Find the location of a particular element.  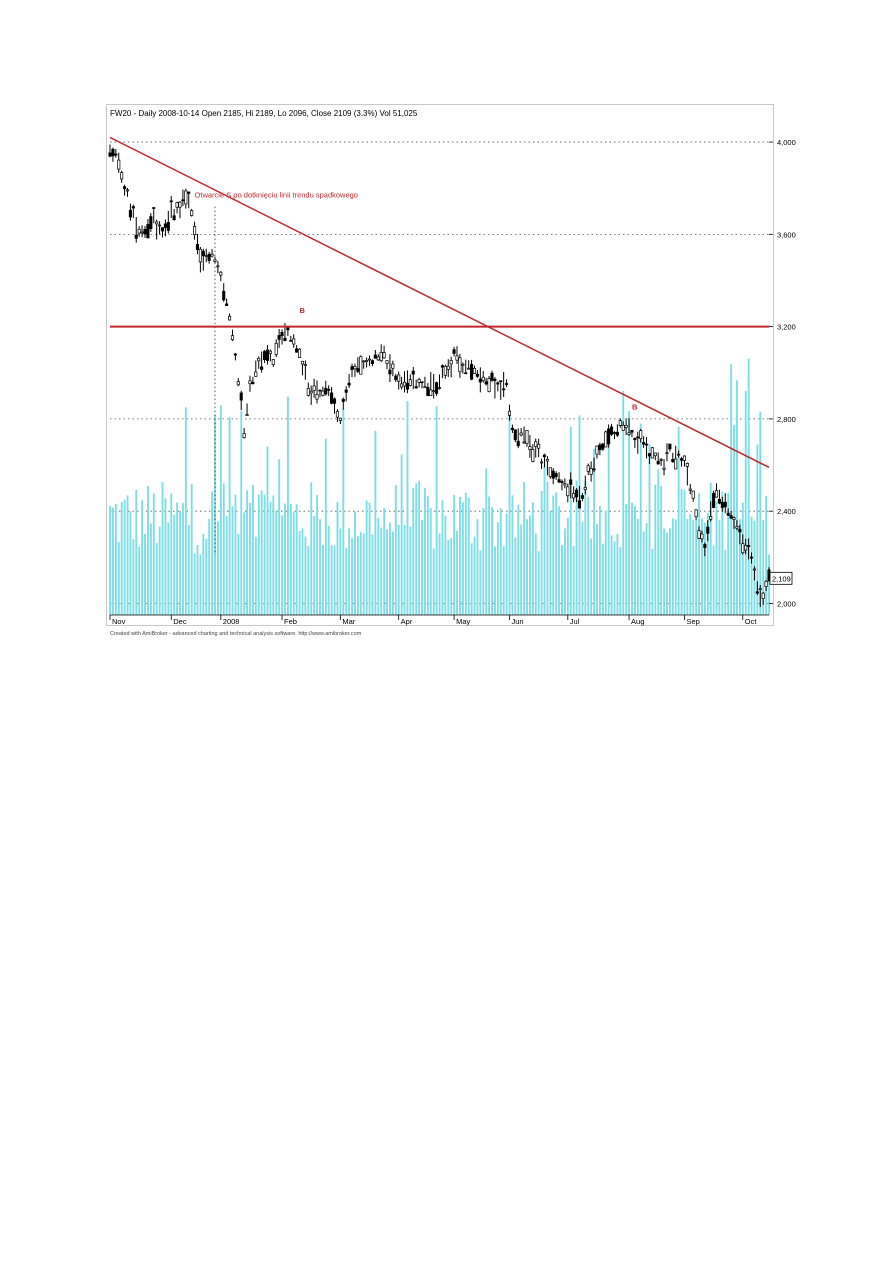

x-tick-label: Jul is located at coordinates (575, 621).